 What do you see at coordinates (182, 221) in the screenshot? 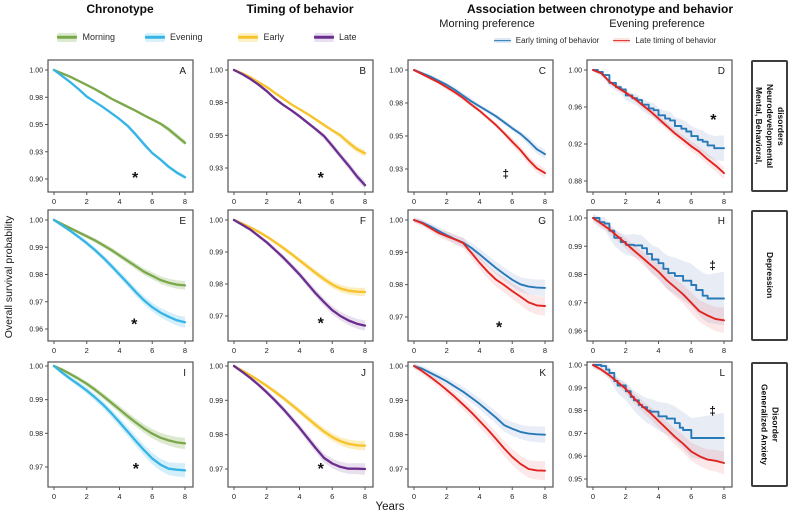
I see `panel-letter: E` at bounding box center [182, 221].